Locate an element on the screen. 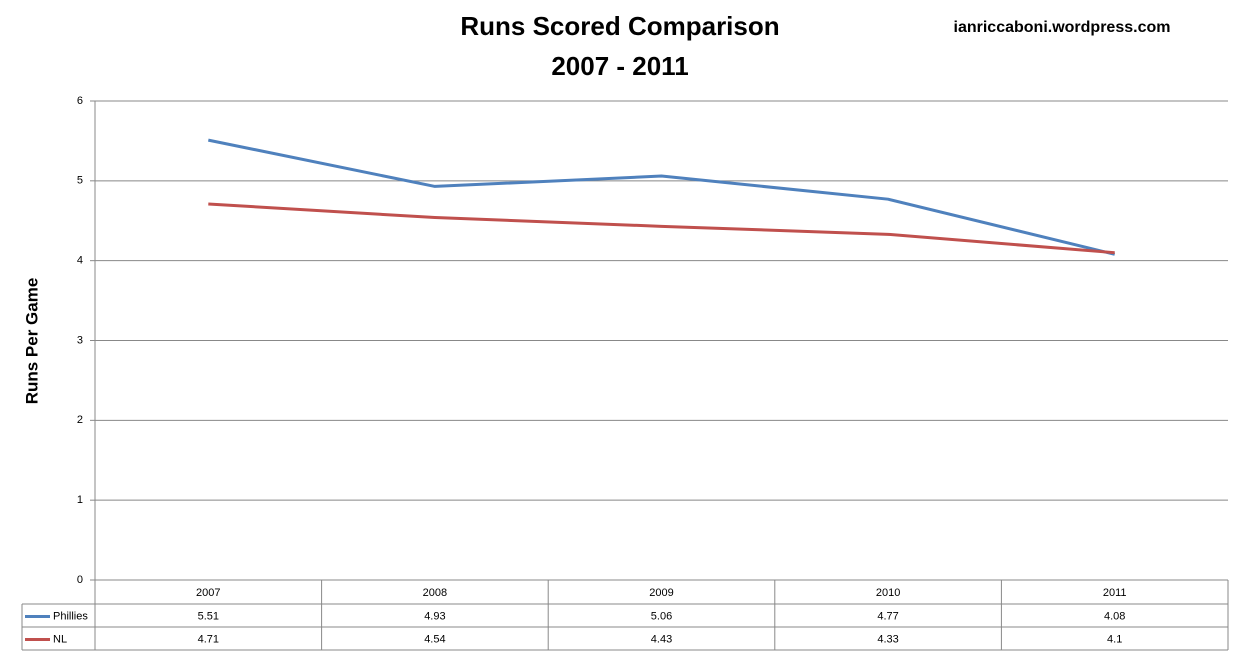 The image size is (1239, 658). x-tick-label: 2009 is located at coordinates (661, 593).